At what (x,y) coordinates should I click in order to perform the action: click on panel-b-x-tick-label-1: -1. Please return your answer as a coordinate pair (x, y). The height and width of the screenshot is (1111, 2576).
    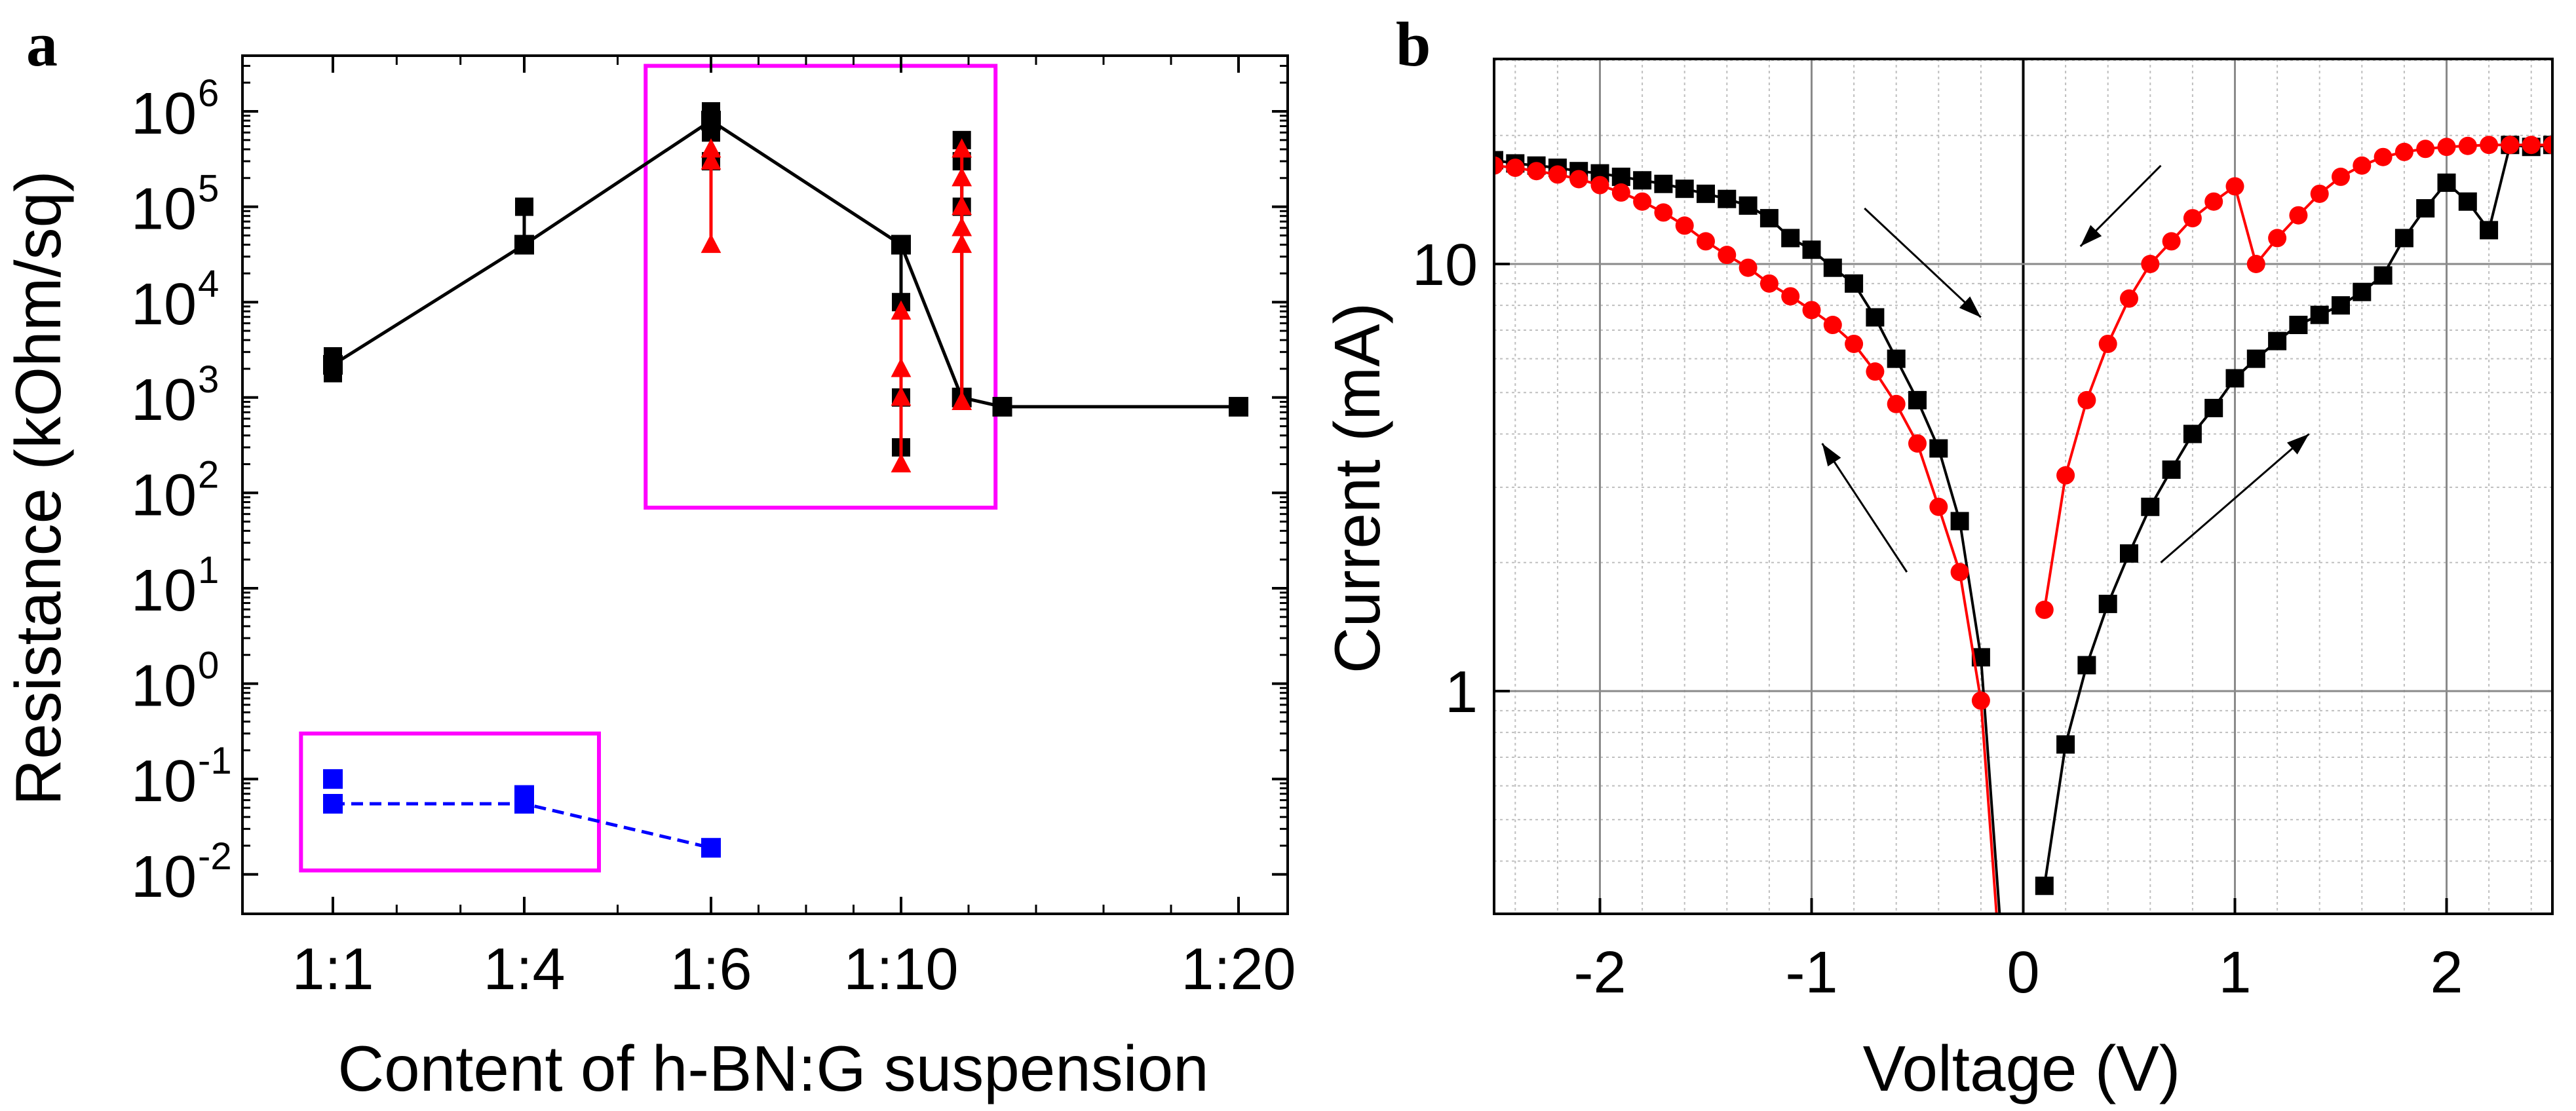
    Looking at the image, I should click on (1811, 973).